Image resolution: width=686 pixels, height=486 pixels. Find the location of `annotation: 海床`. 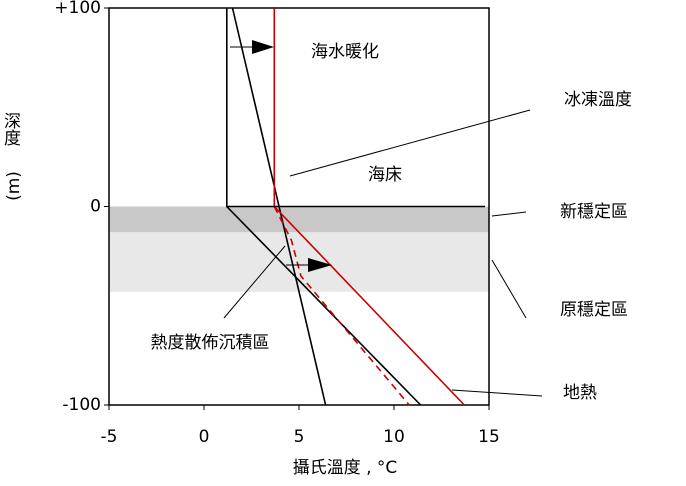

annotation: 海床 is located at coordinates (385, 175).